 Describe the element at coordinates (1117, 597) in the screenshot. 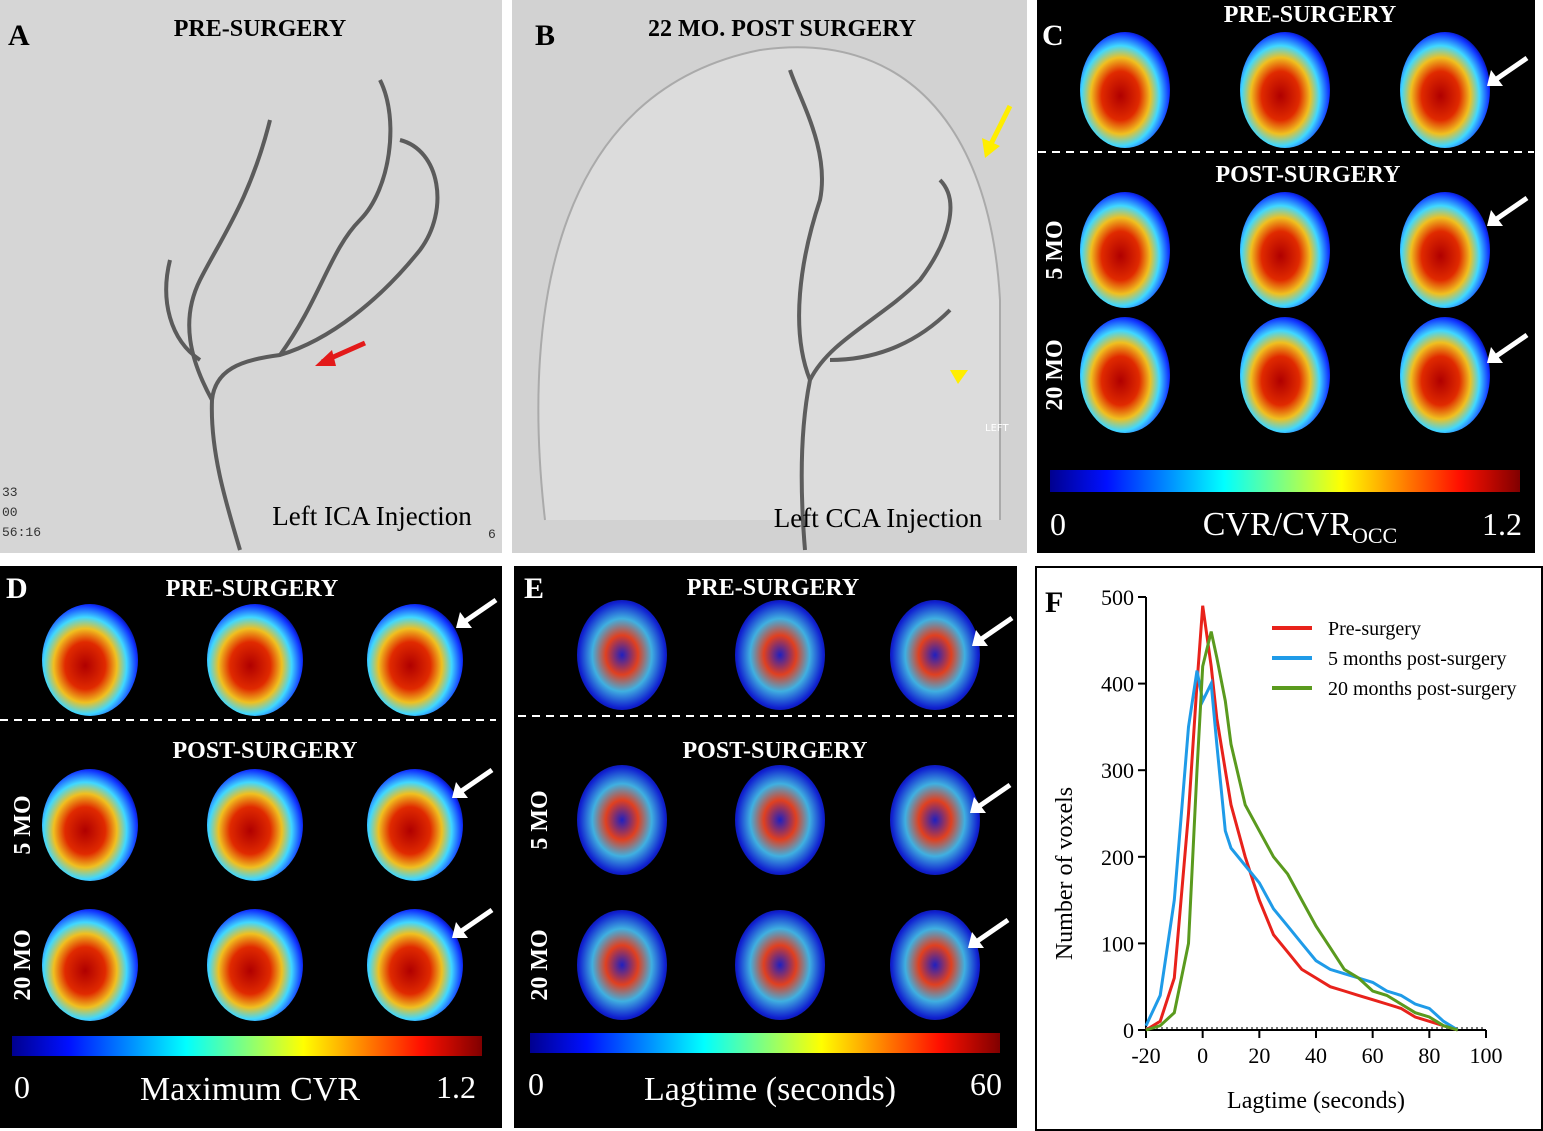

I see `y-tick-label: 500` at that location.